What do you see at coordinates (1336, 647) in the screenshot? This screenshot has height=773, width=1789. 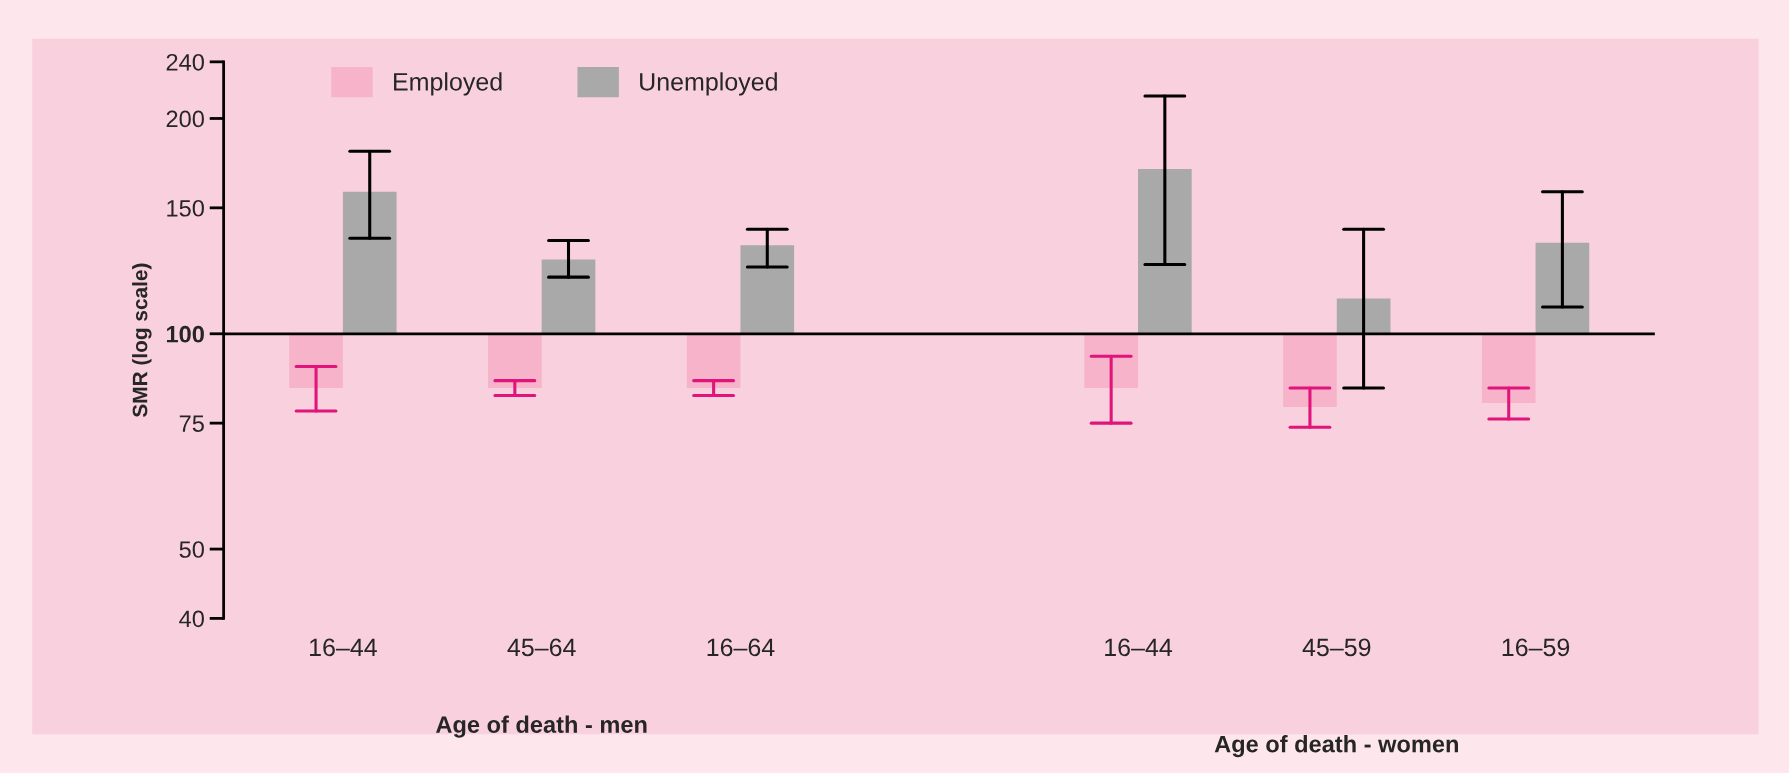 I see `x-tick-label: 45–59` at bounding box center [1336, 647].